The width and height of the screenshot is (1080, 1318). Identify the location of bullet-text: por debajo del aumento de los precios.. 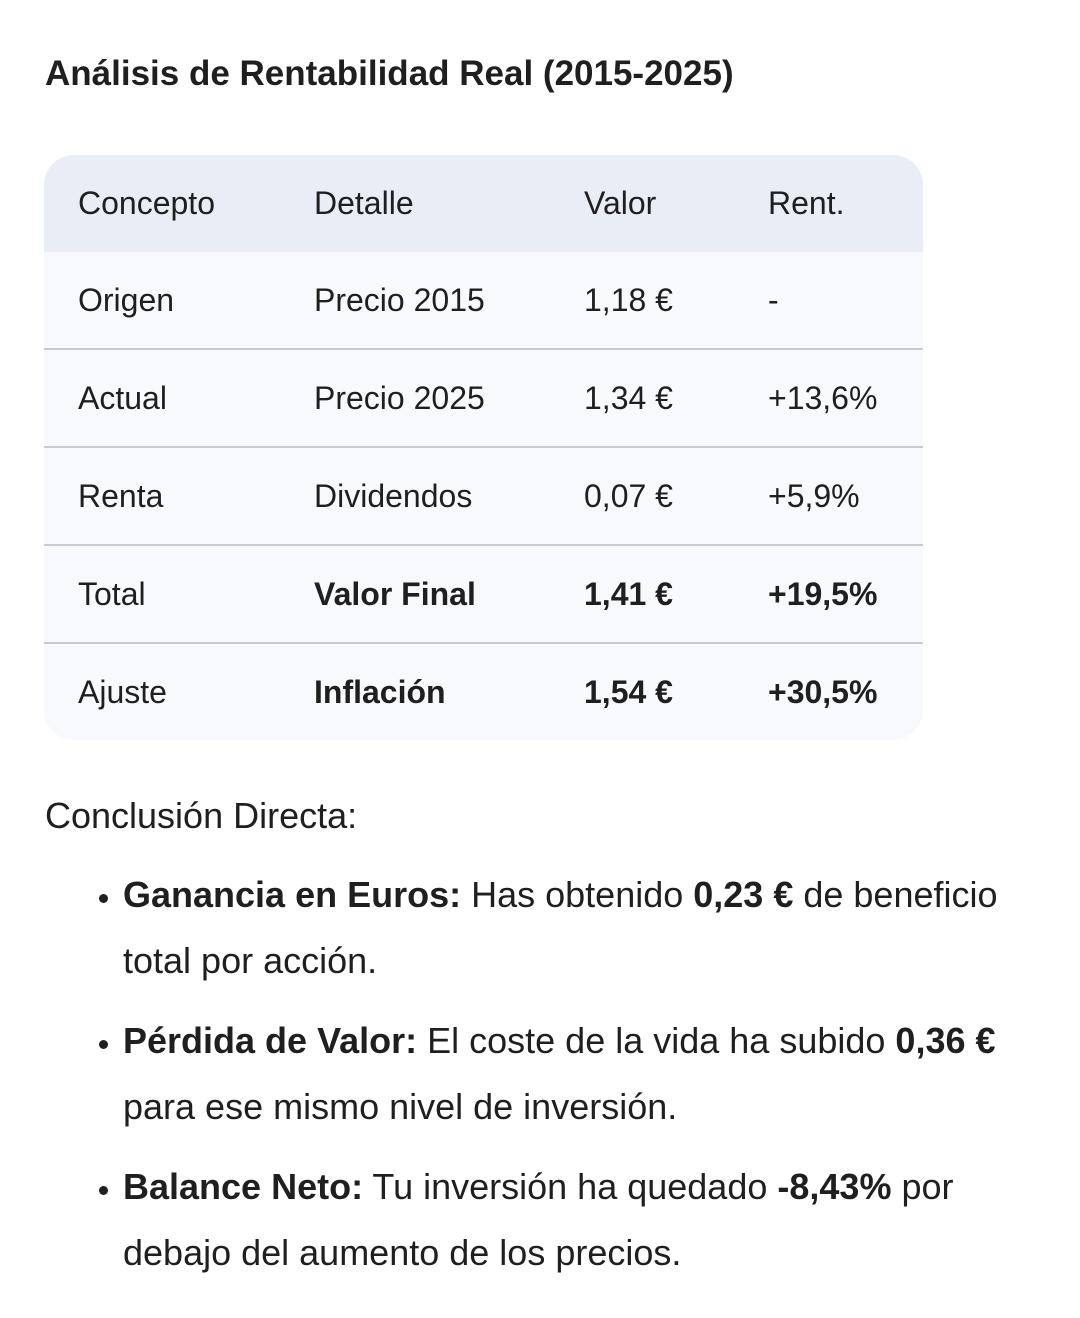
(538, 1219).